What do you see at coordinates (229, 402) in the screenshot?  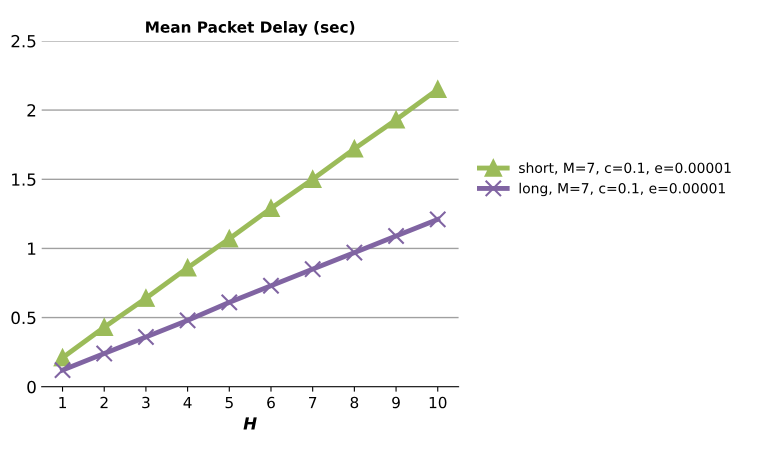 I see `x-tick-label: 5` at bounding box center [229, 402].